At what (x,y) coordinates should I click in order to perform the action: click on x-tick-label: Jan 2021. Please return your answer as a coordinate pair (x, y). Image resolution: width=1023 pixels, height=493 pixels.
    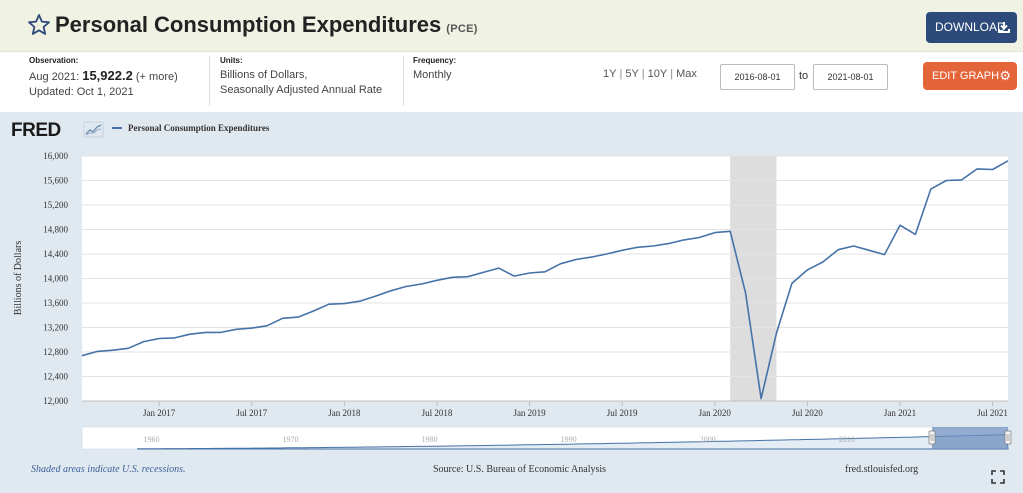
    Looking at the image, I should click on (900, 413).